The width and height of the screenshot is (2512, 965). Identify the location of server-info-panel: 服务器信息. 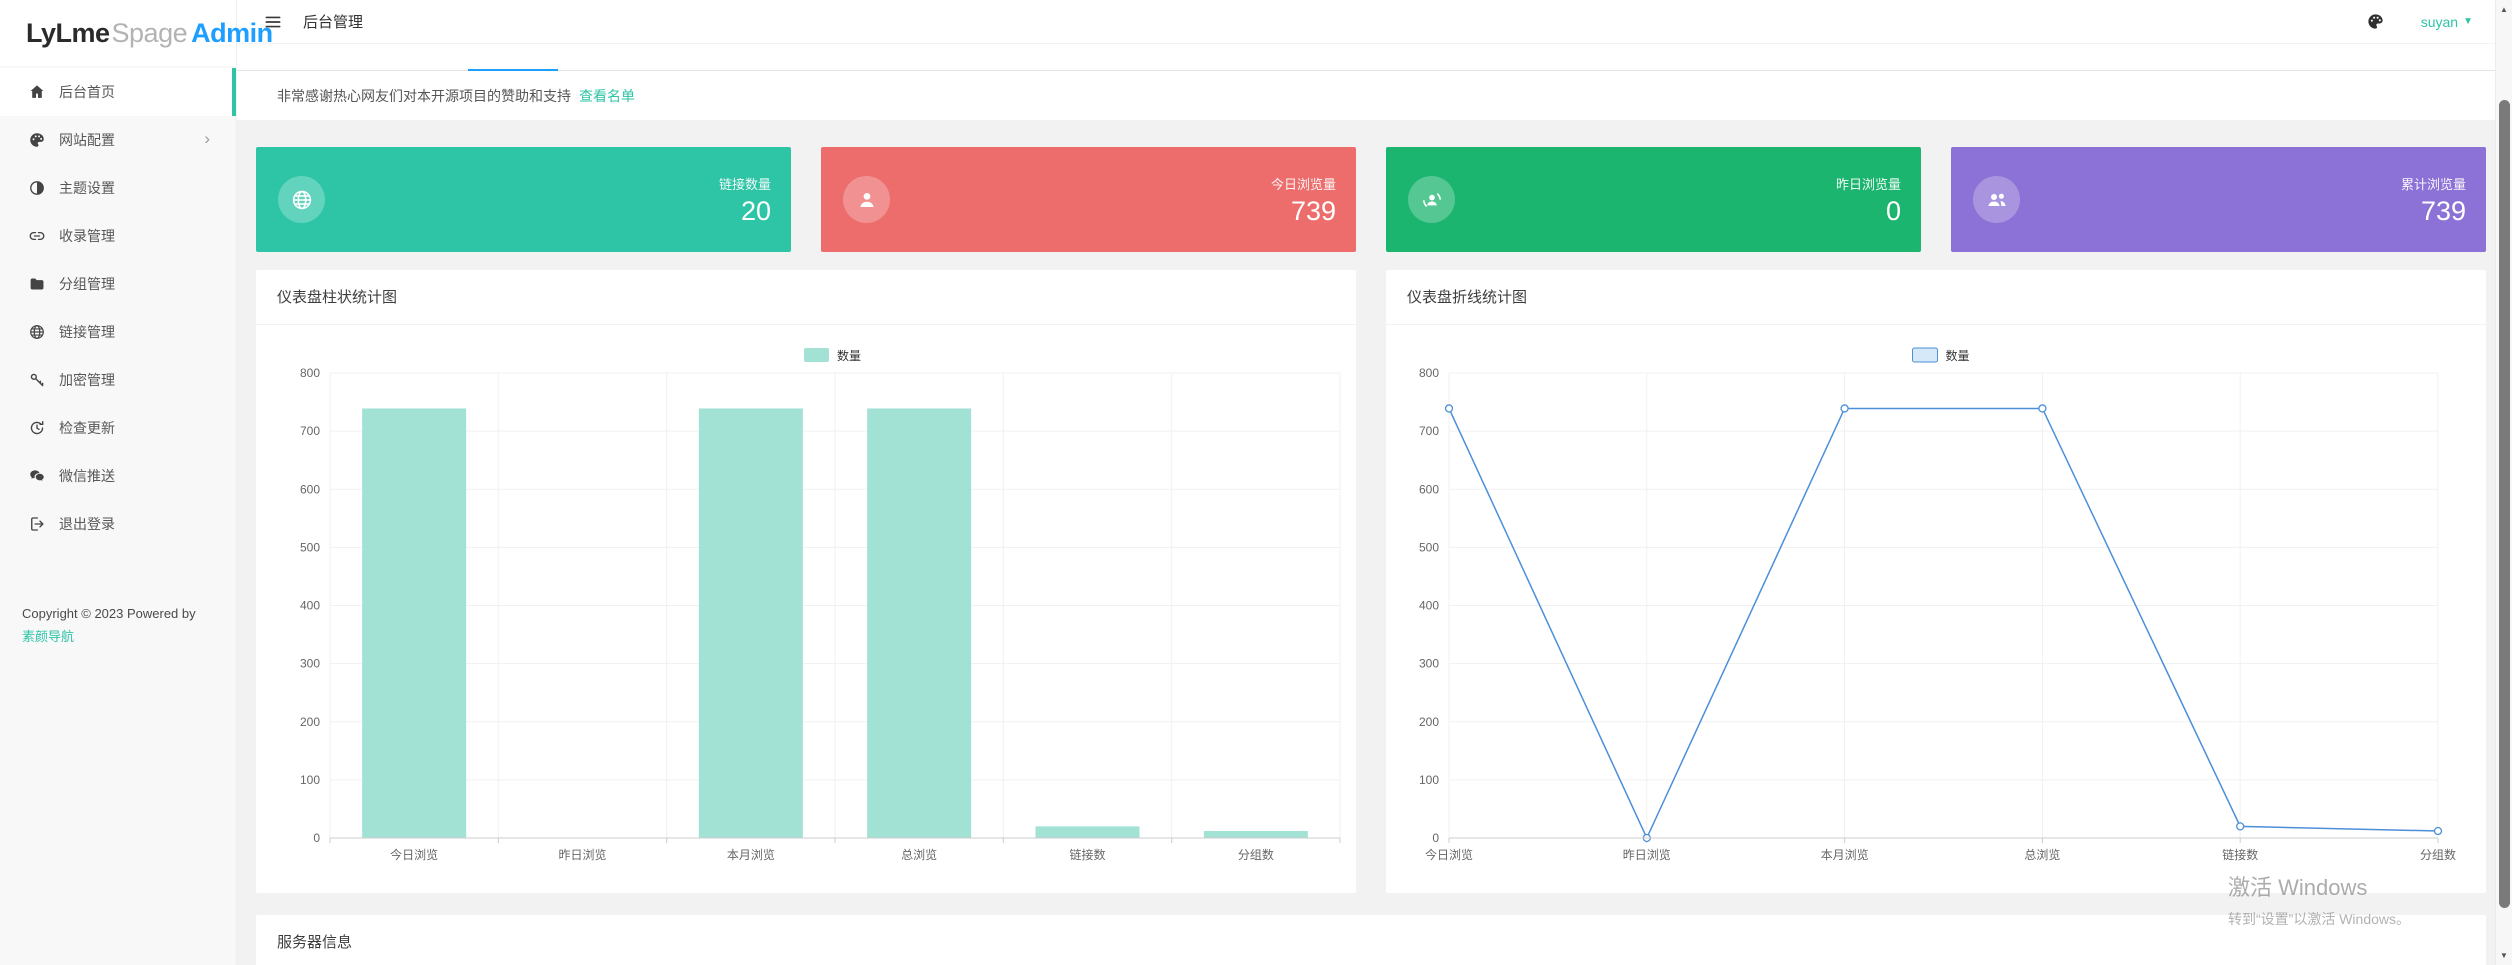
(1371, 940).